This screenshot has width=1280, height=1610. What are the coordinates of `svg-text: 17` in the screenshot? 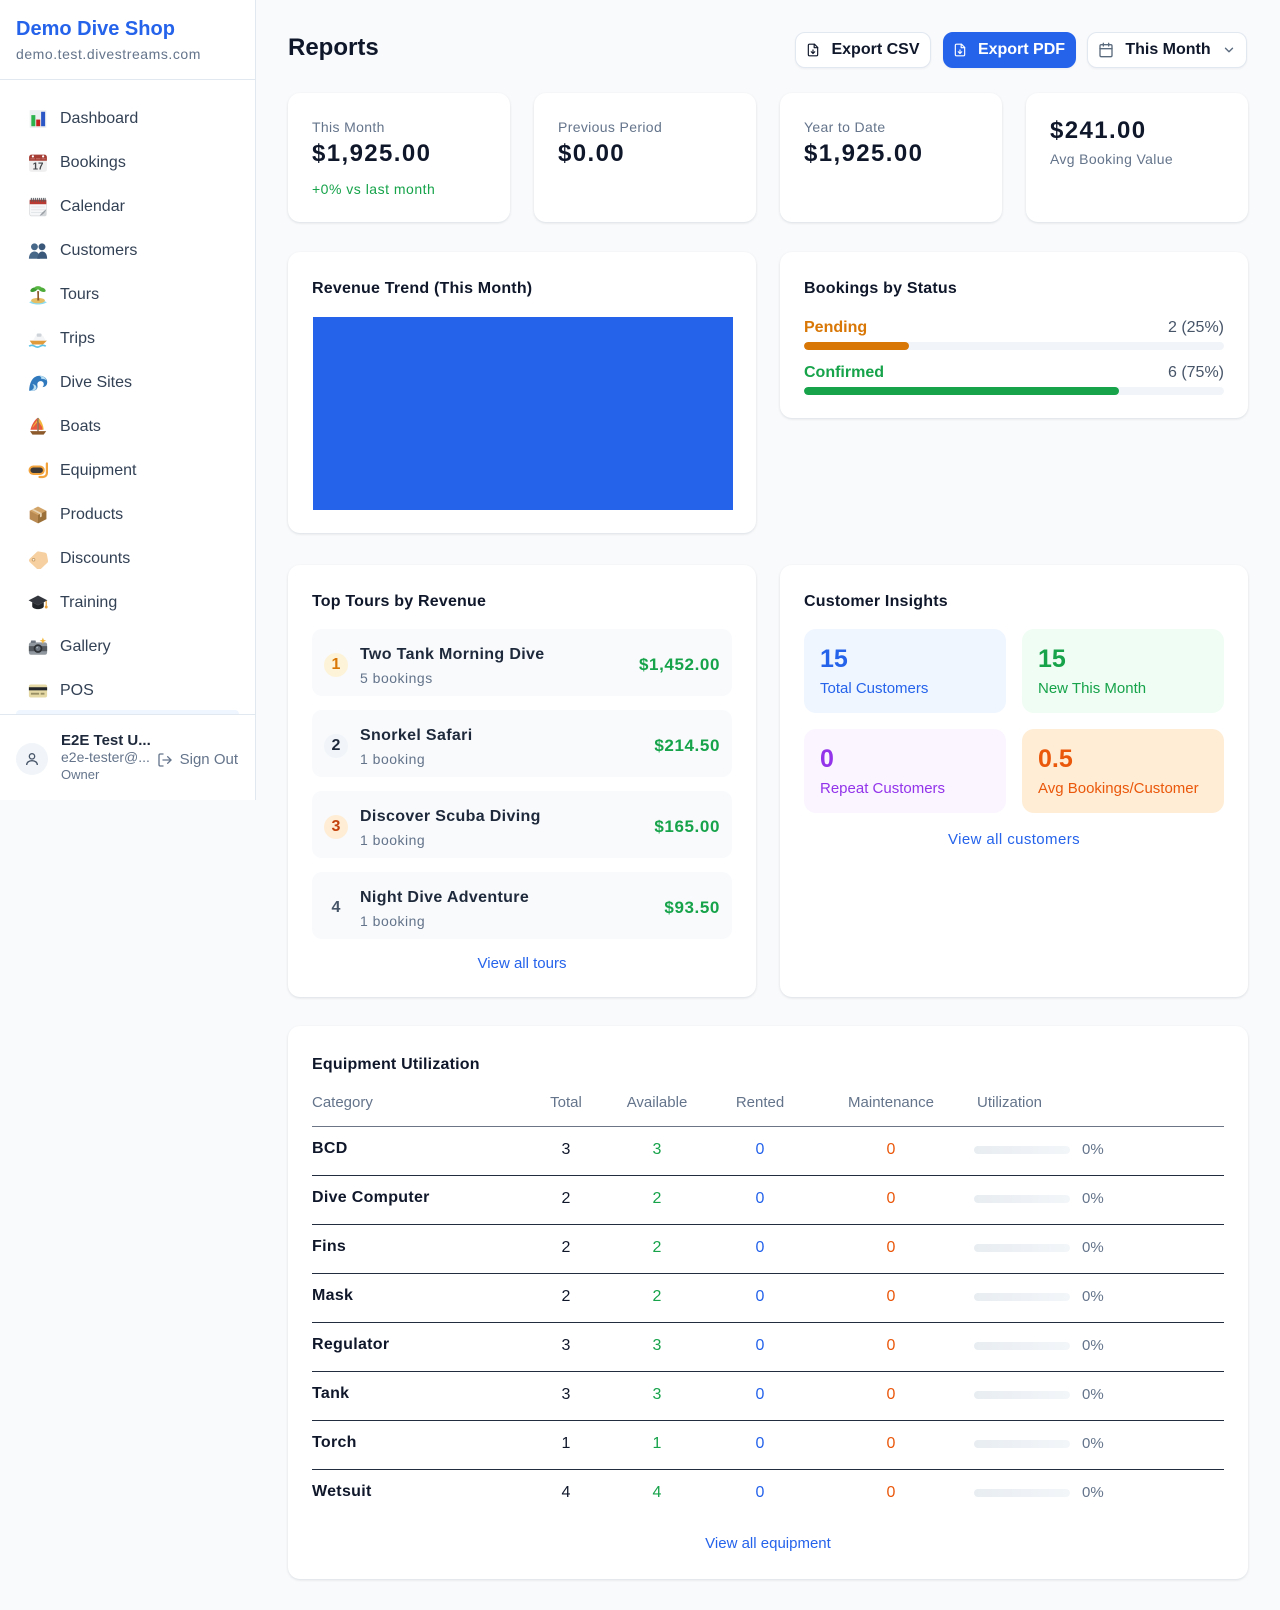 It's located at (38, 167).